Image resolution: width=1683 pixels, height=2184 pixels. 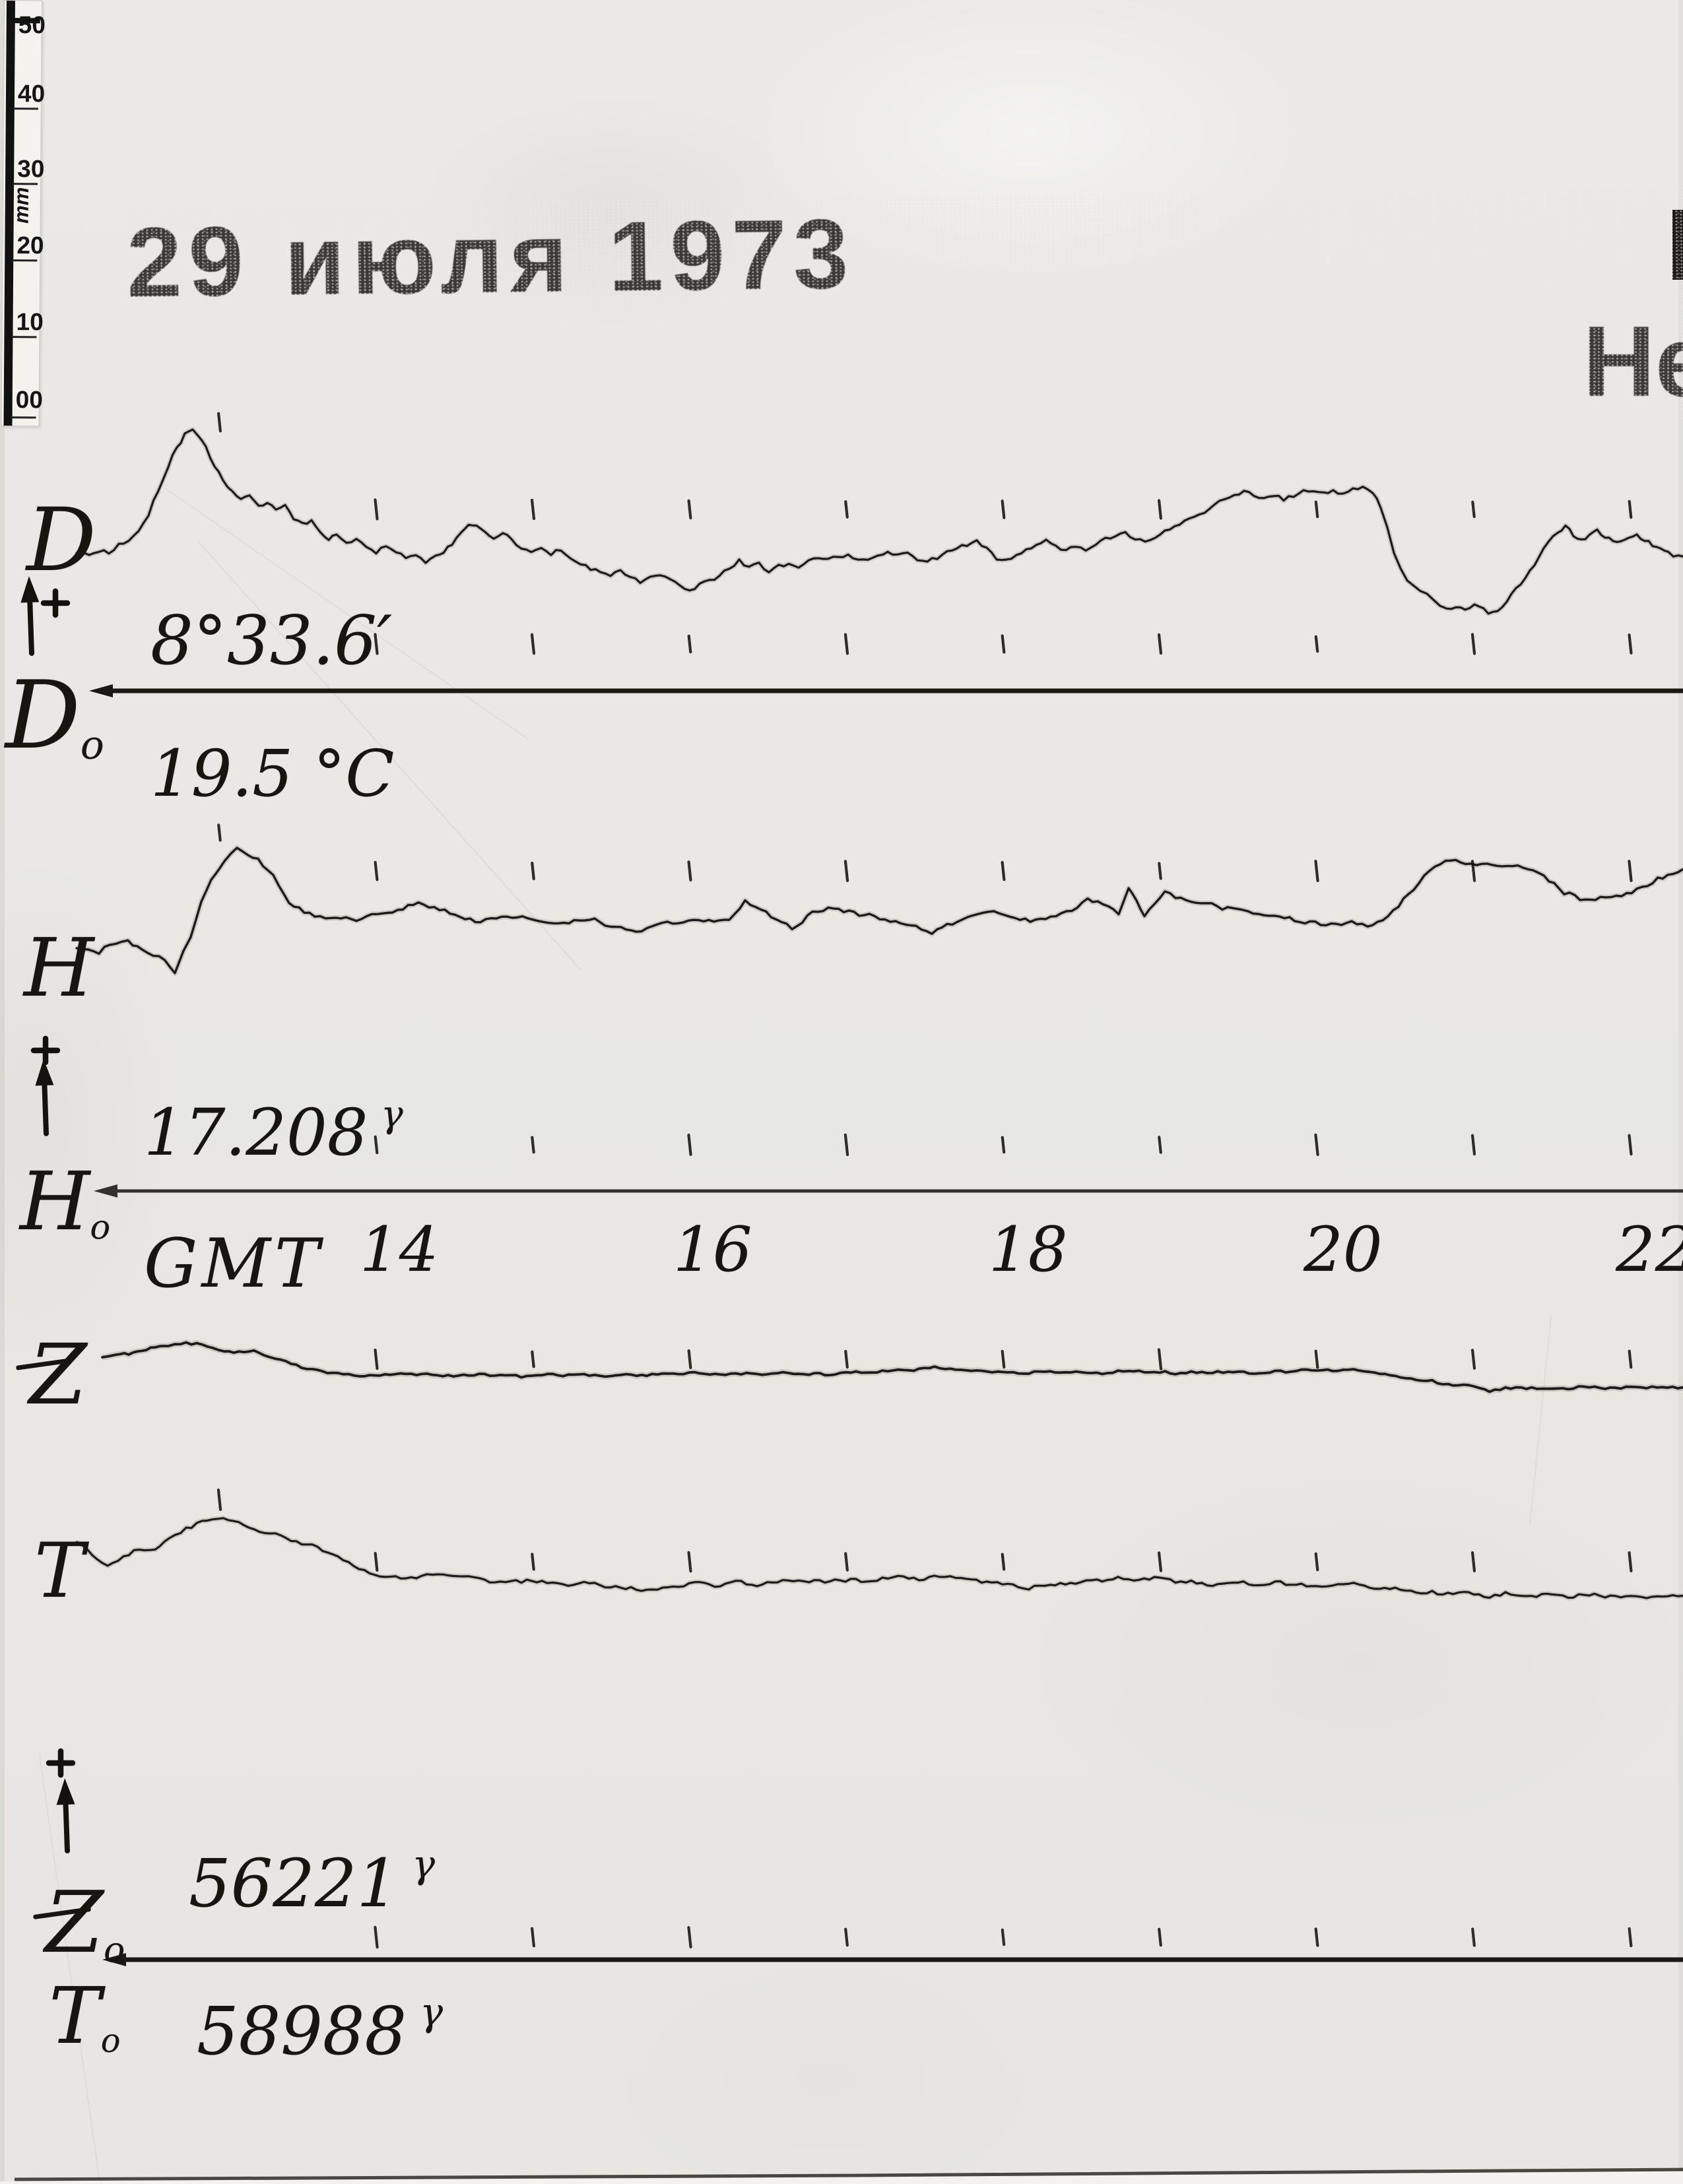 What do you see at coordinates (59, 968) in the screenshot?
I see `h-trace-label: H` at bounding box center [59, 968].